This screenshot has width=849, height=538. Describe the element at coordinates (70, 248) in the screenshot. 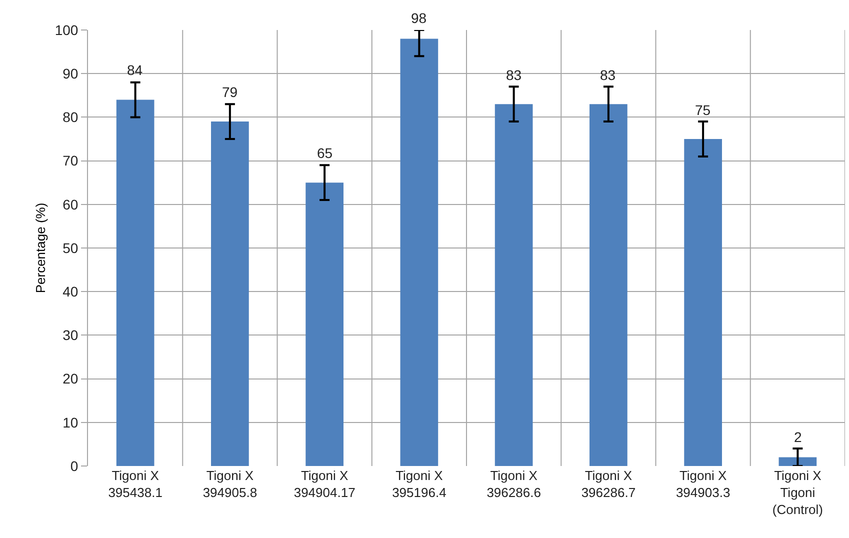

I see `y-tick-label: 50` at that location.